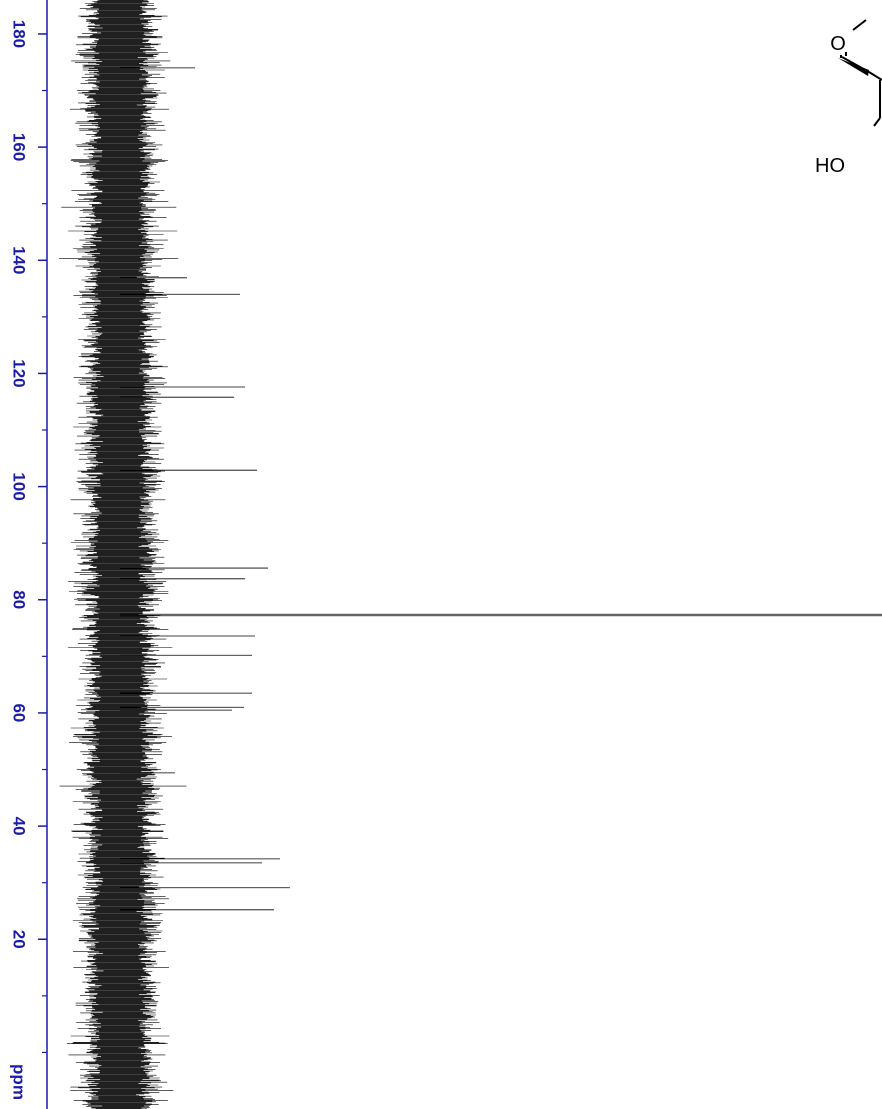 The width and height of the screenshot is (882, 1109). Describe the element at coordinates (19, 373) in the screenshot. I see `y-tick-label: 120` at that location.